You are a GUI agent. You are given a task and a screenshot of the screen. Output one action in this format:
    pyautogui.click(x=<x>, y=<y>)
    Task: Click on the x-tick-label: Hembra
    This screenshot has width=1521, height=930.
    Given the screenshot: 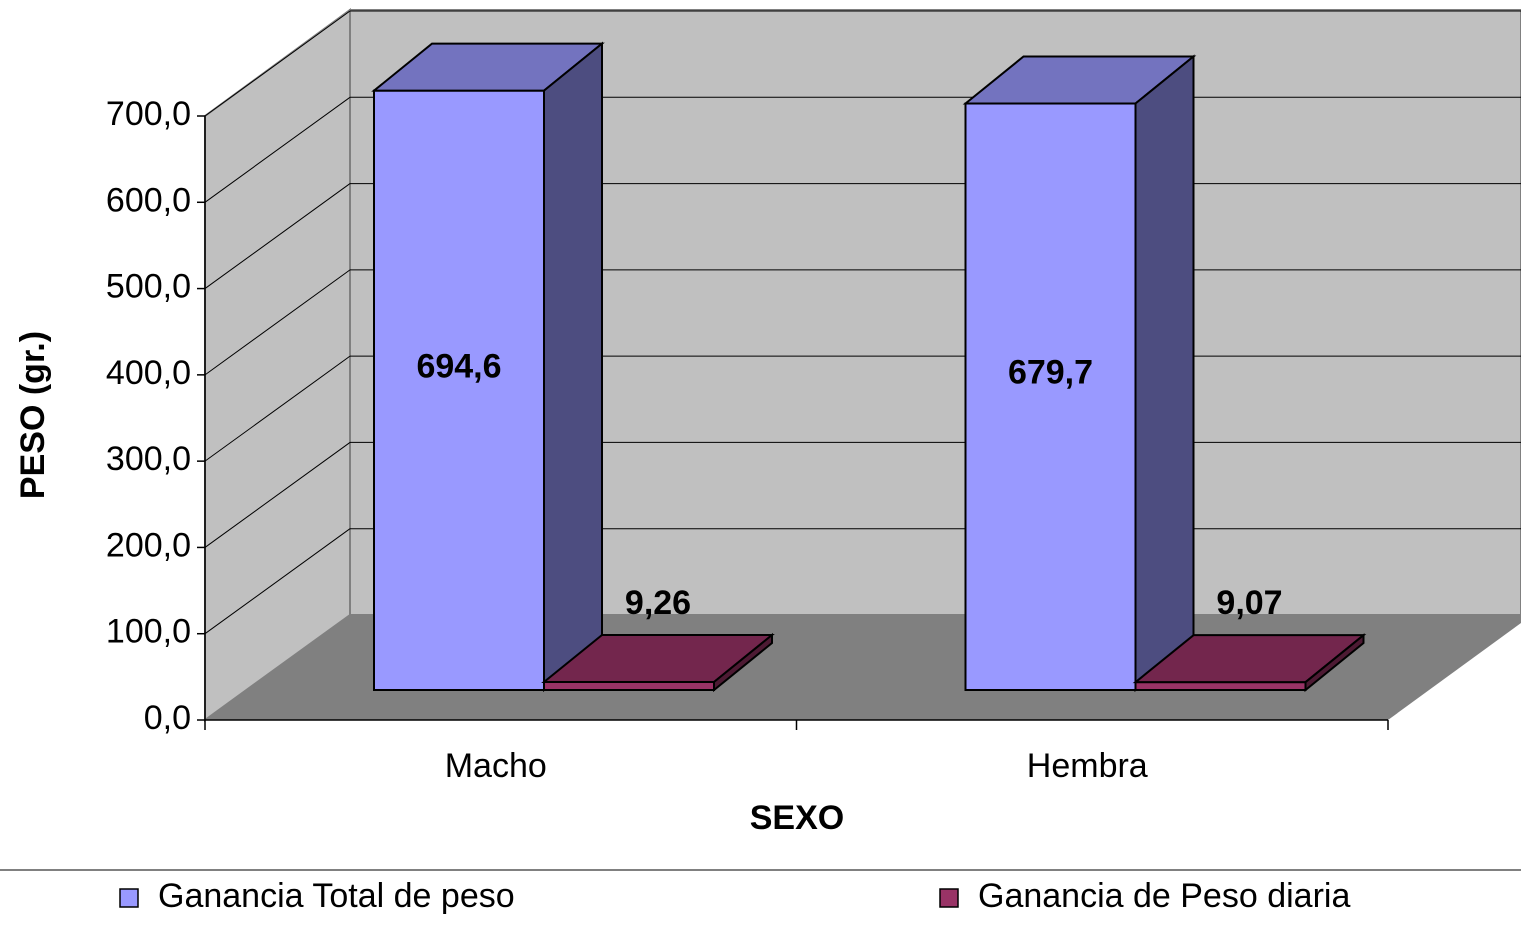 What is the action you would take?
    pyautogui.click(x=1087, y=766)
    